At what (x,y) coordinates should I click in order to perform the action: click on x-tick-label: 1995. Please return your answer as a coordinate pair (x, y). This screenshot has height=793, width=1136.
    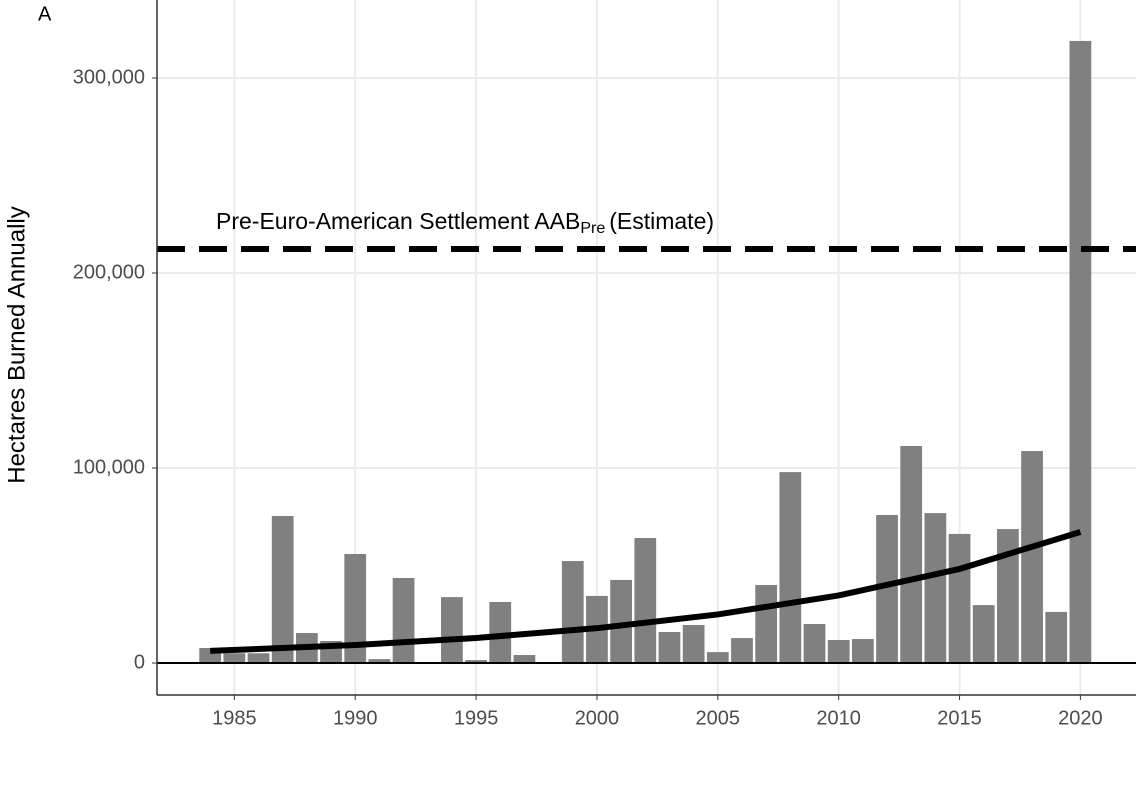
    Looking at the image, I should click on (476, 718).